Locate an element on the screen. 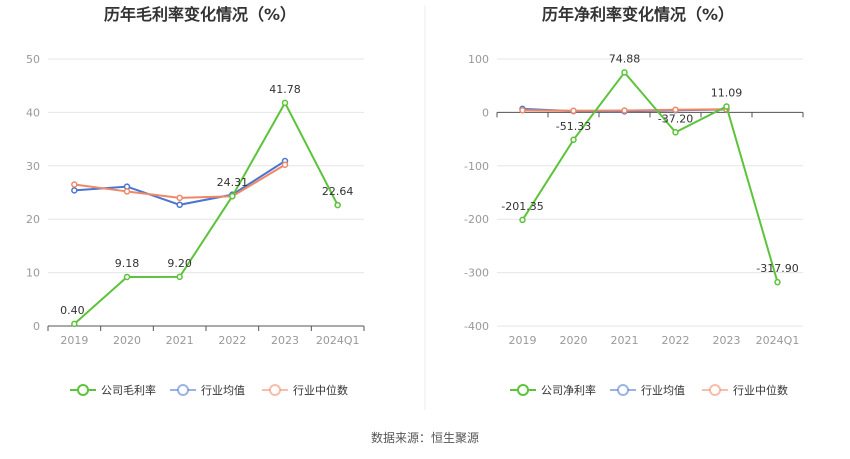 This screenshot has width=850, height=459. series-line is located at coordinates (650, 176).